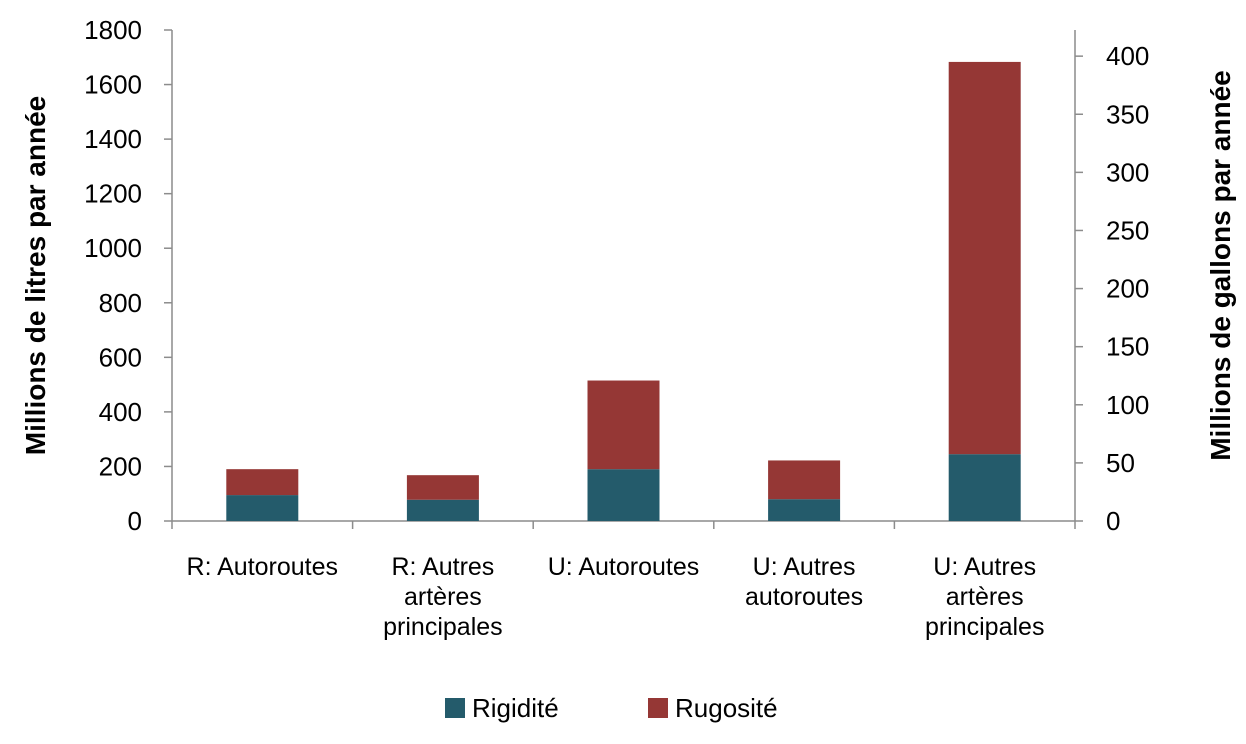  I want to click on y-tick-label-right: 100, so click(1127, 405).